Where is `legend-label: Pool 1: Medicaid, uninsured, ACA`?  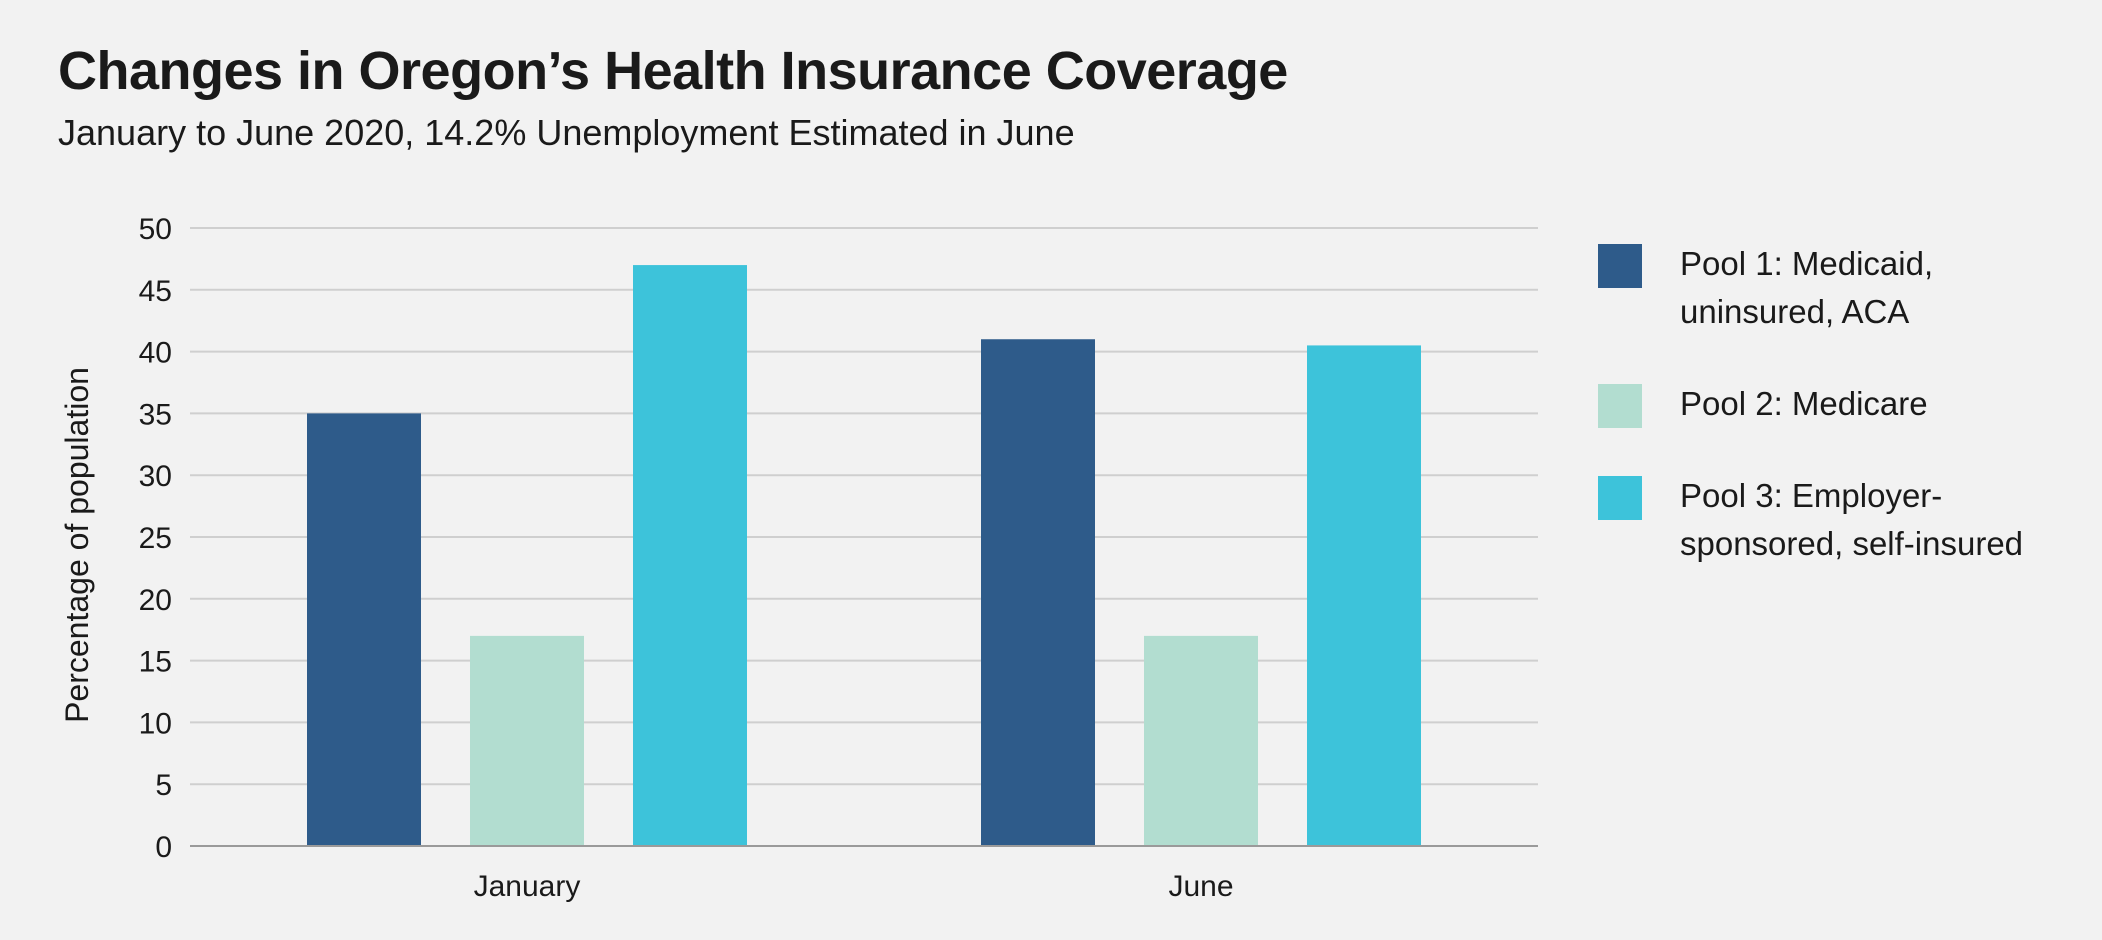 legend-label: Pool 1: Medicaid, uninsured, ACA is located at coordinates (1807, 287).